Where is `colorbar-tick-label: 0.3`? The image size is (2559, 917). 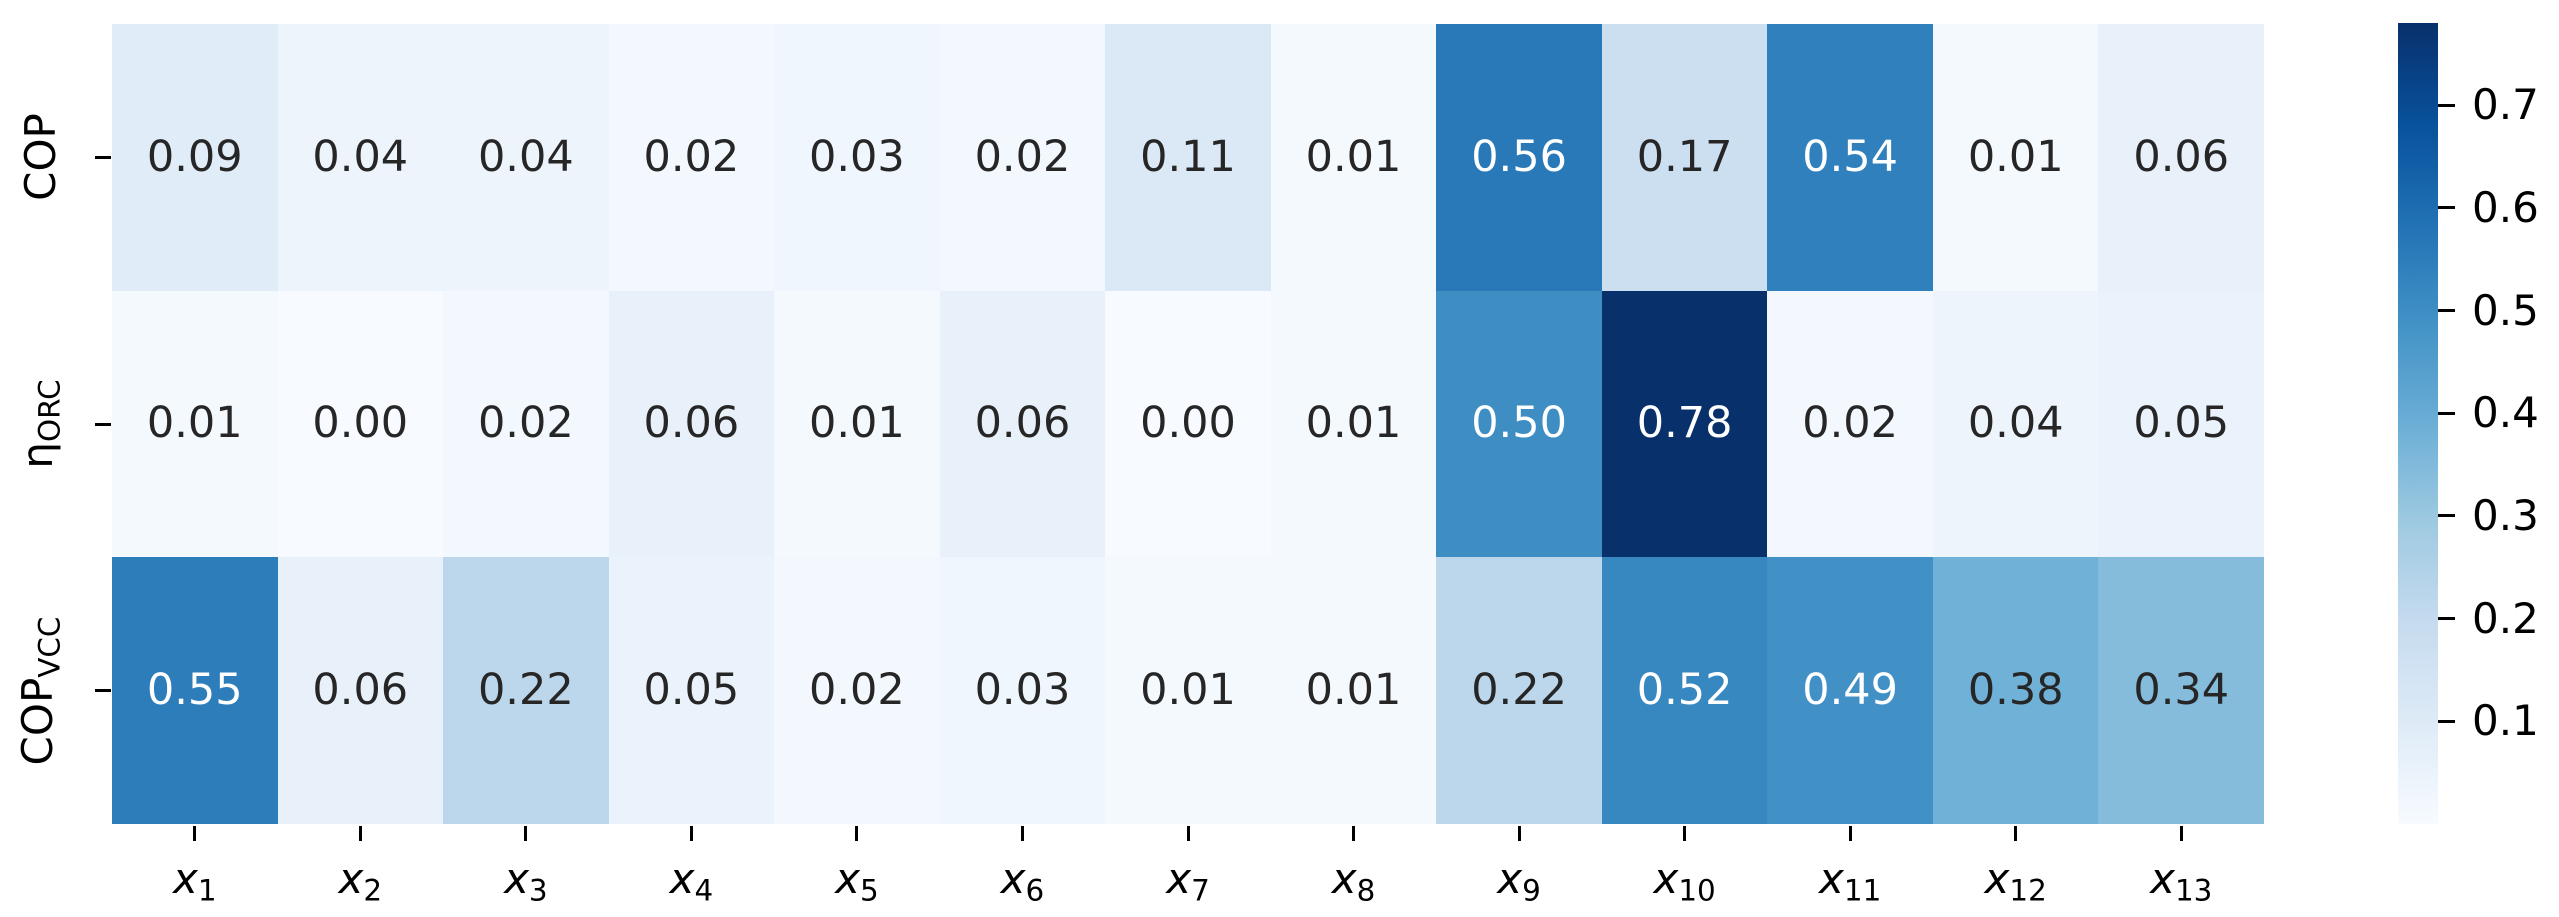
colorbar-tick-label: 0.3 is located at coordinates (2505, 515).